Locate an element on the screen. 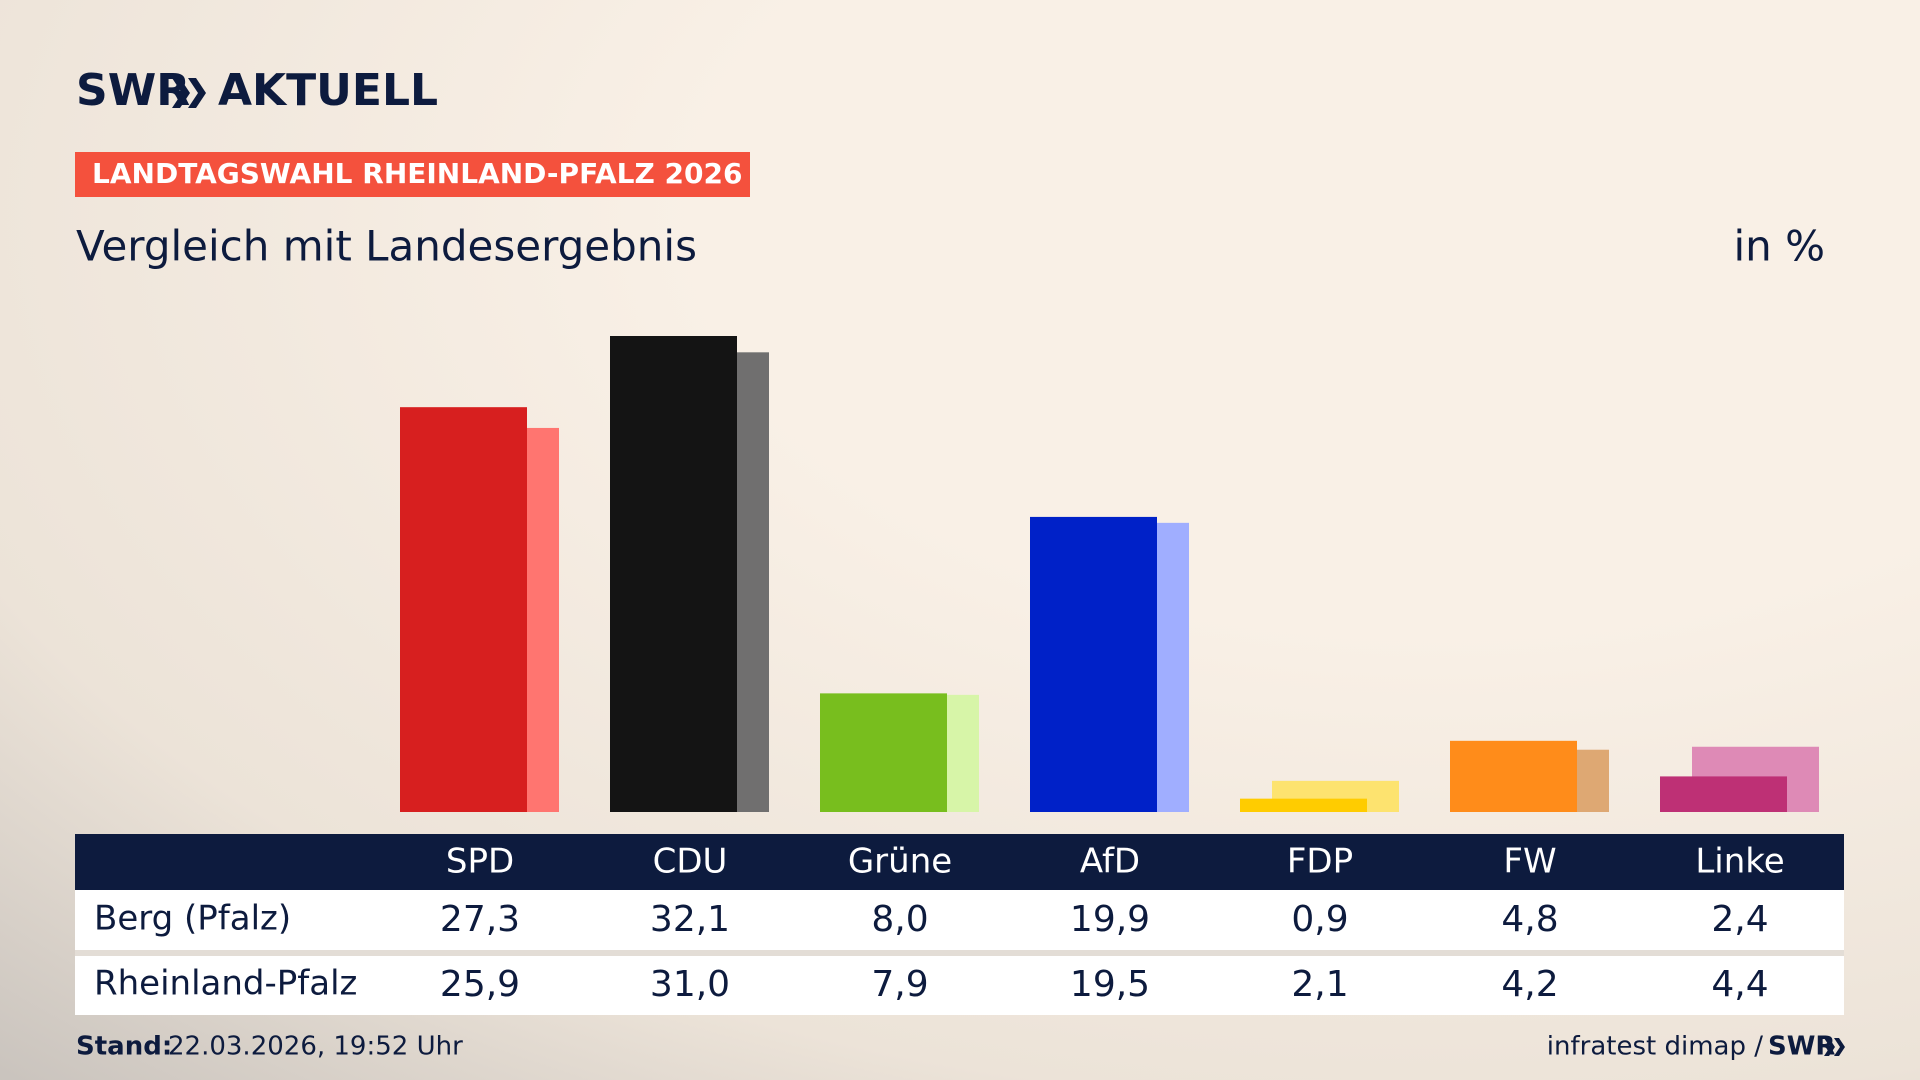 Image resolution: width=1920 pixels, height=1080 pixels. stand-label: Stand: is located at coordinates (124, 1047).